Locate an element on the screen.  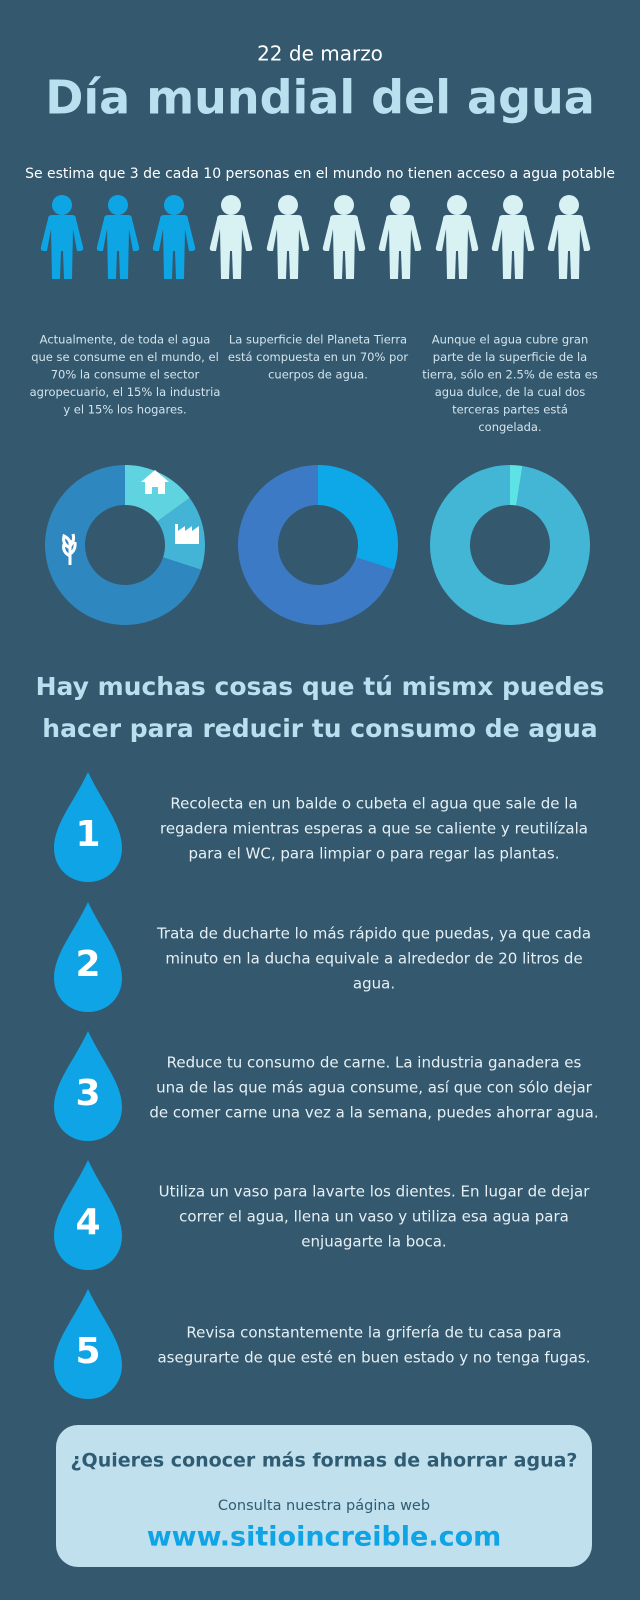
fact-text: 70% la consume el sector is located at coordinates (125, 375).